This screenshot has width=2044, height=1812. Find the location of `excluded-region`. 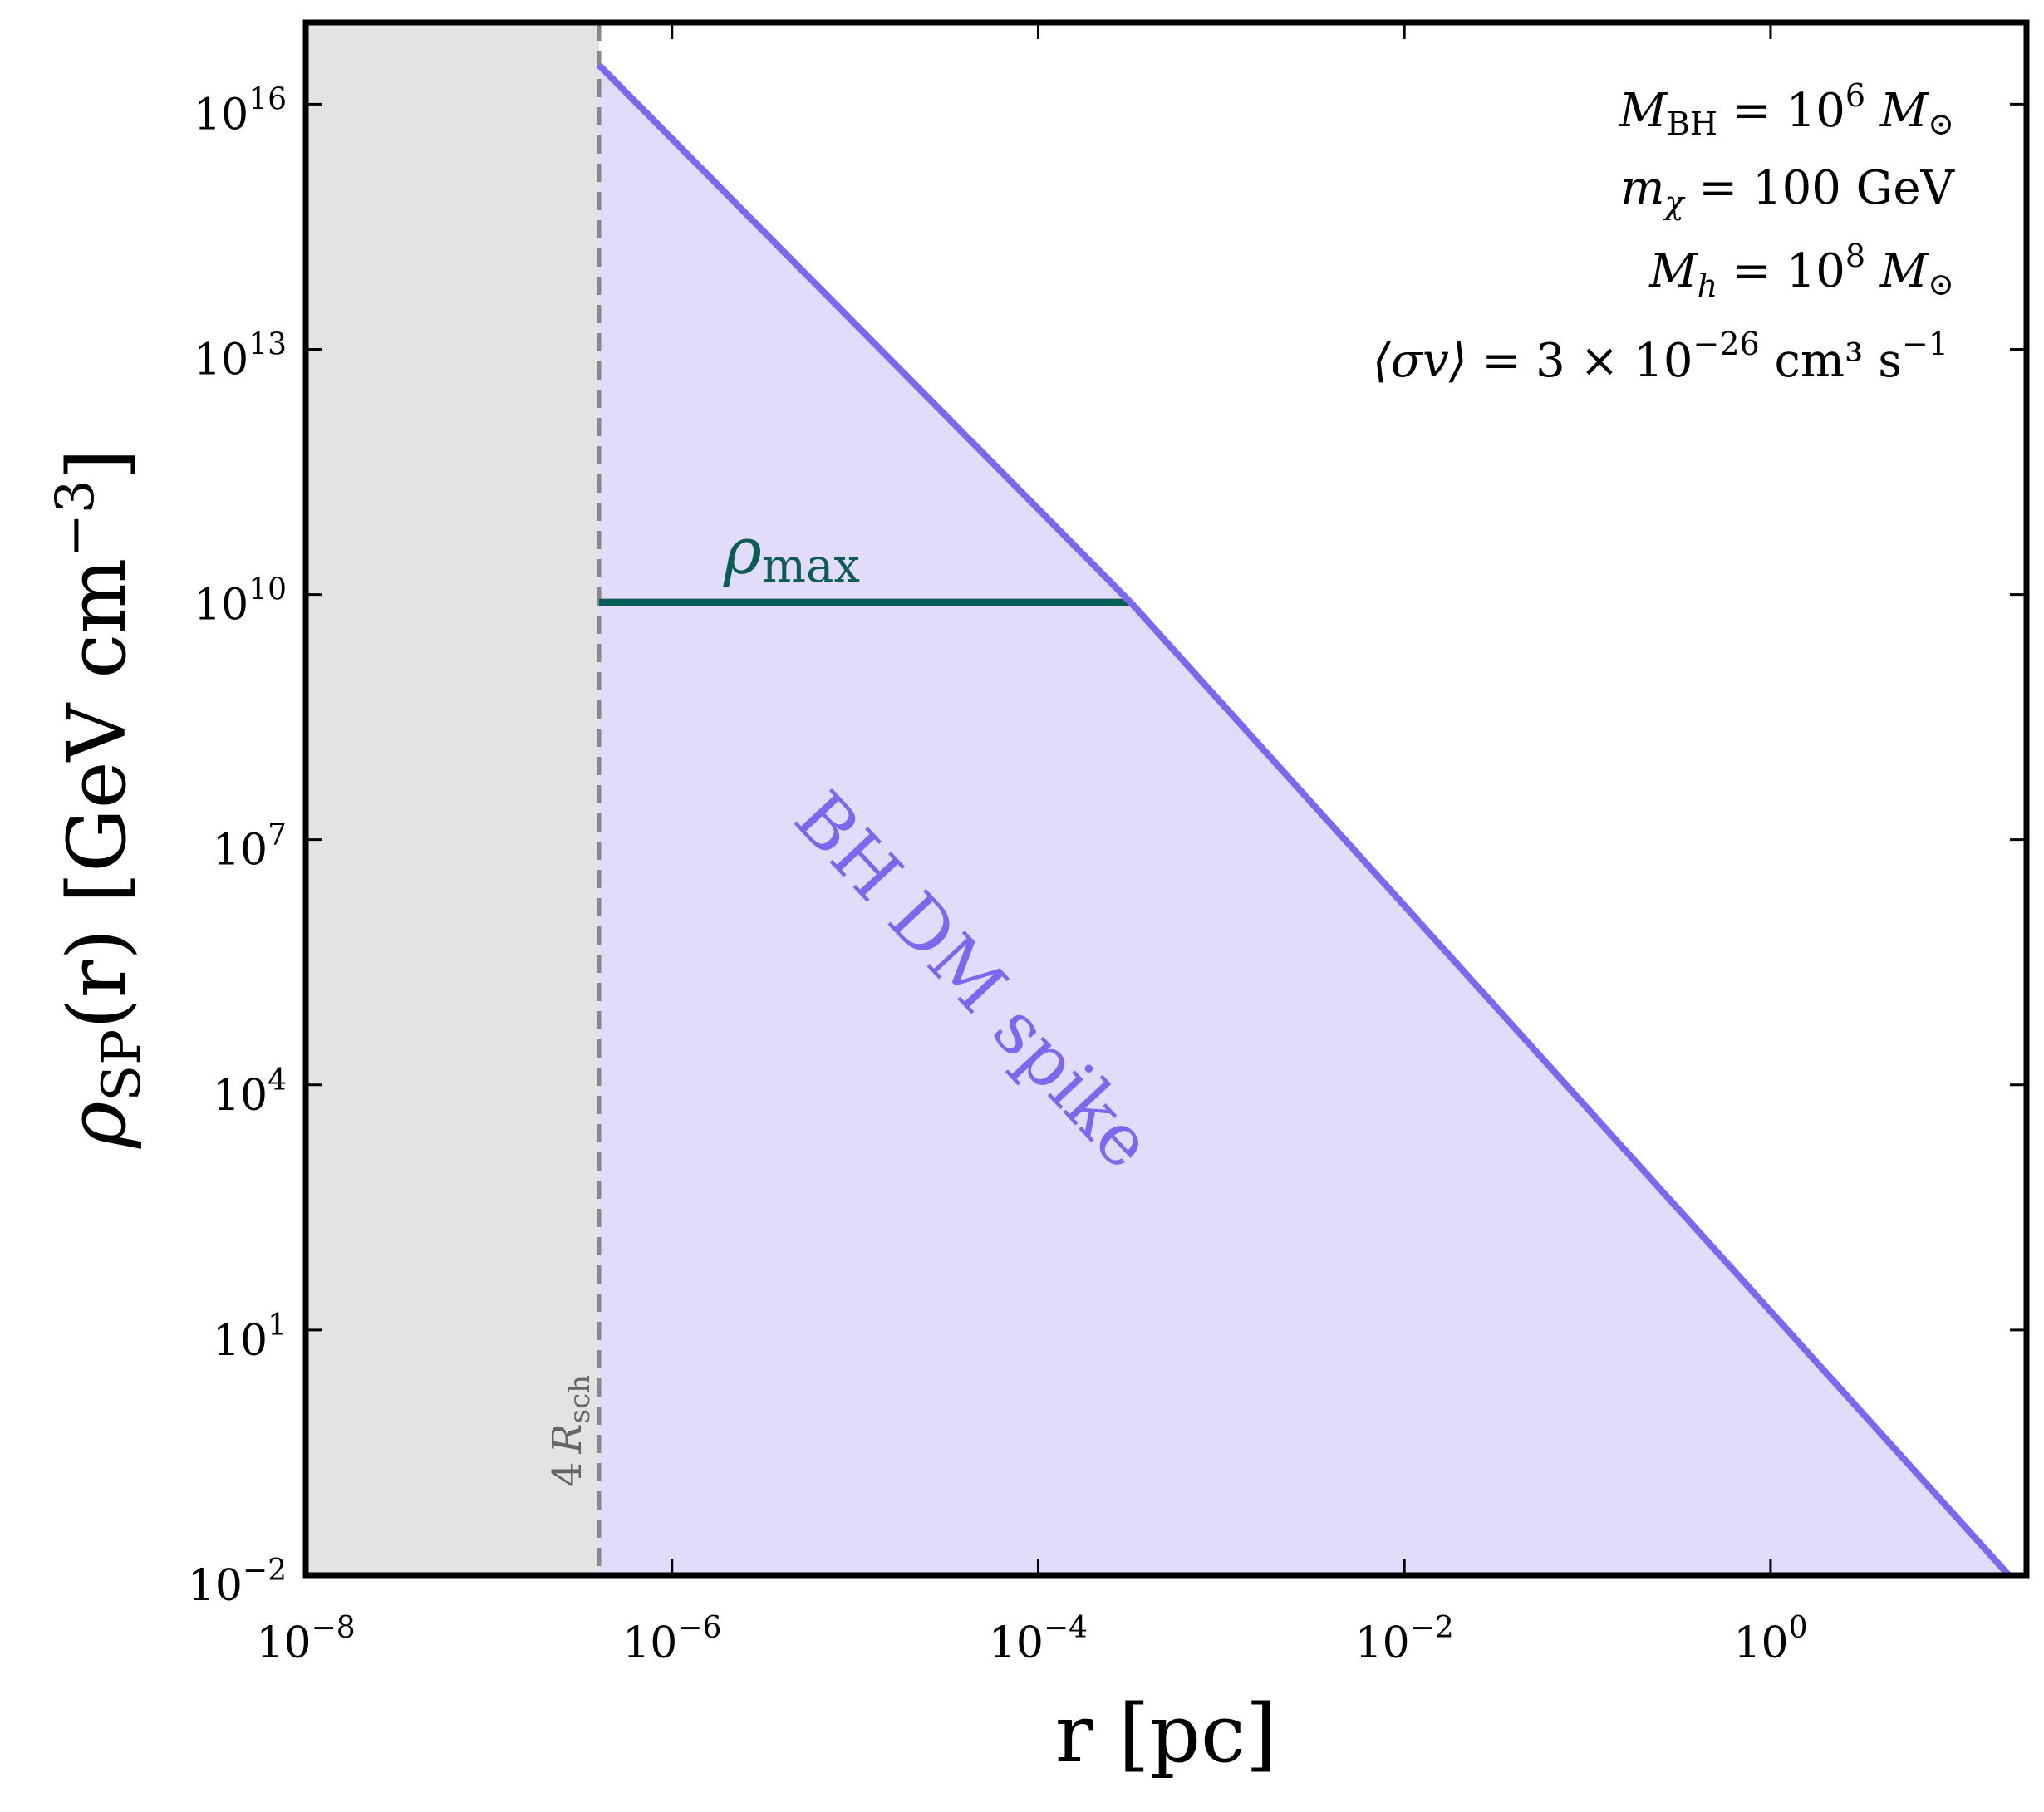

excluded-region is located at coordinates (453, 798).